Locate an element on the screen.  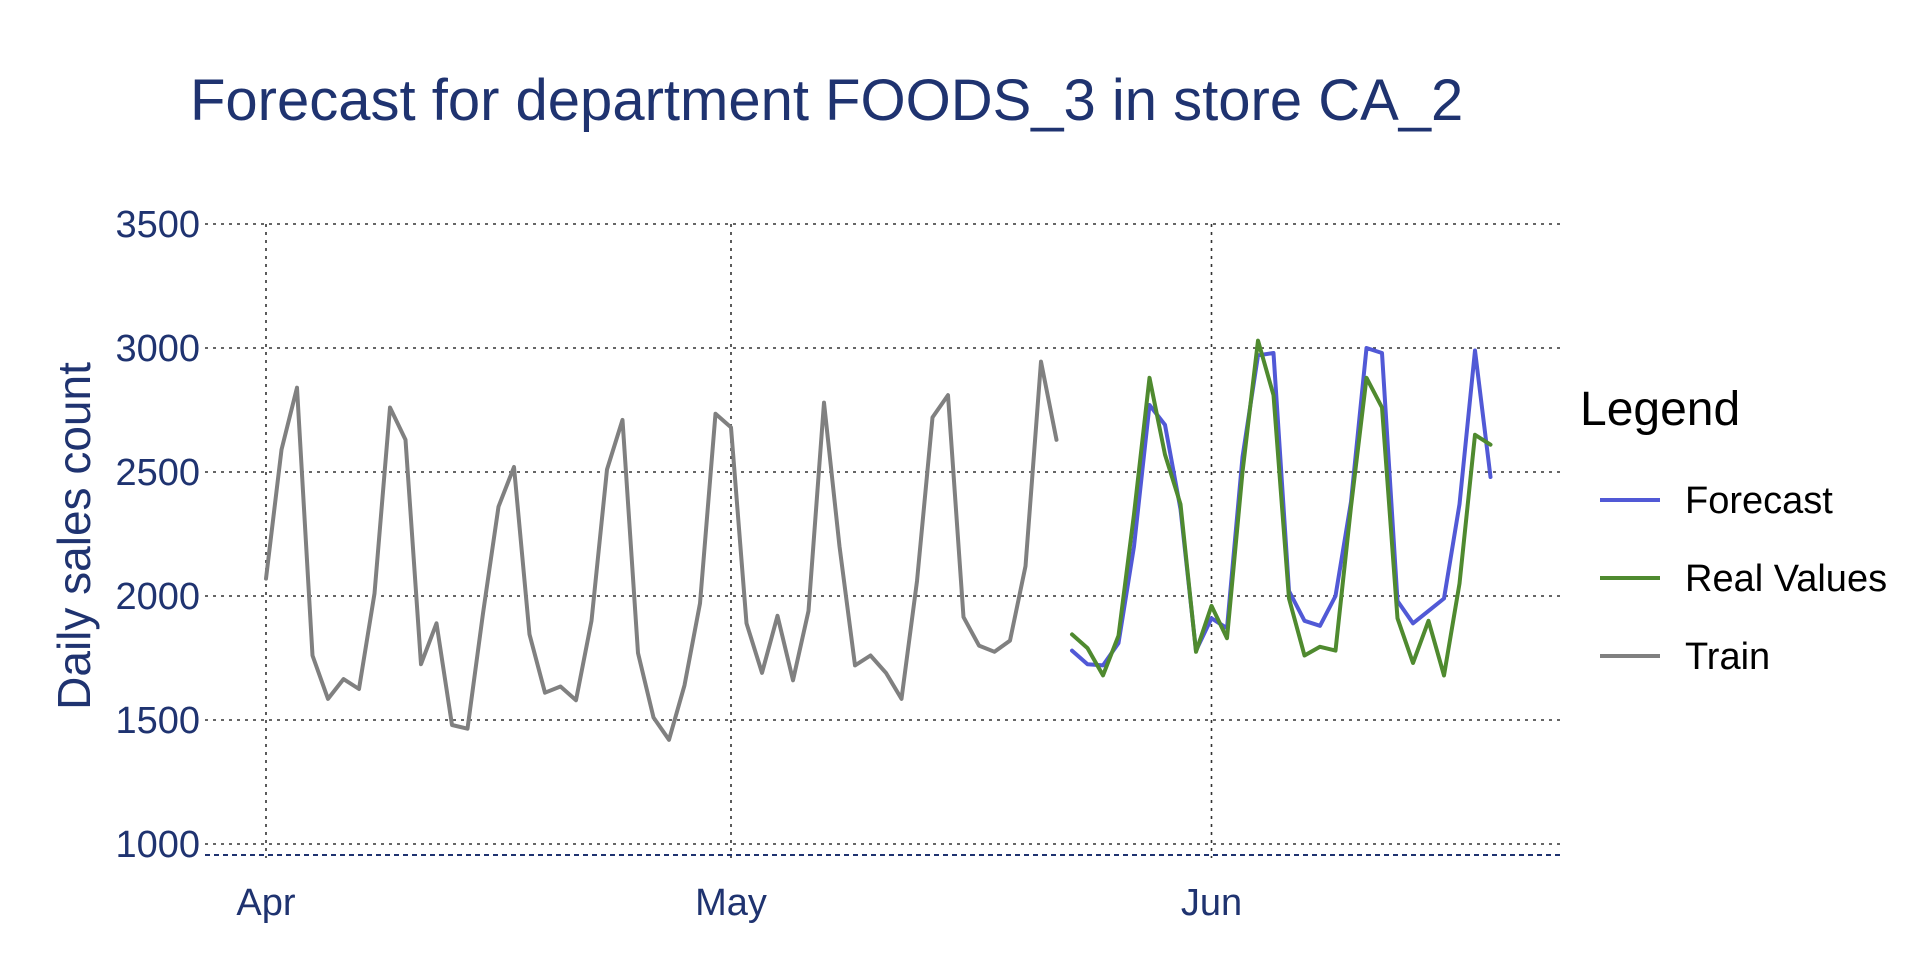
legend-label: Forecast is located at coordinates (1759, 501).